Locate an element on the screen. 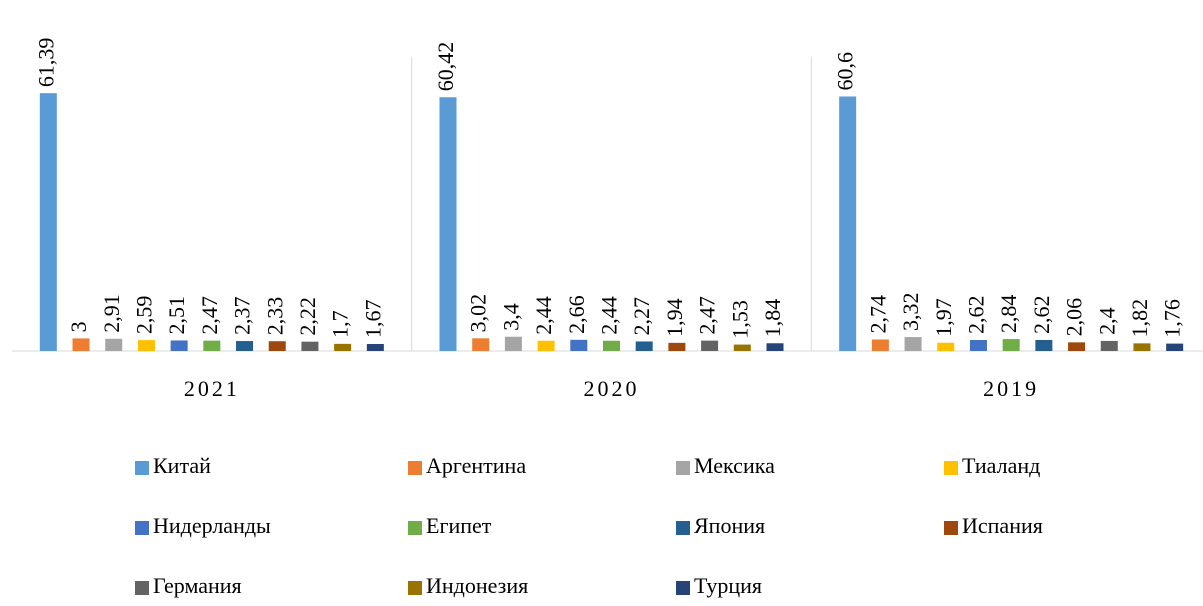  data-label: 3,02 is located at coordinates (478, 313).